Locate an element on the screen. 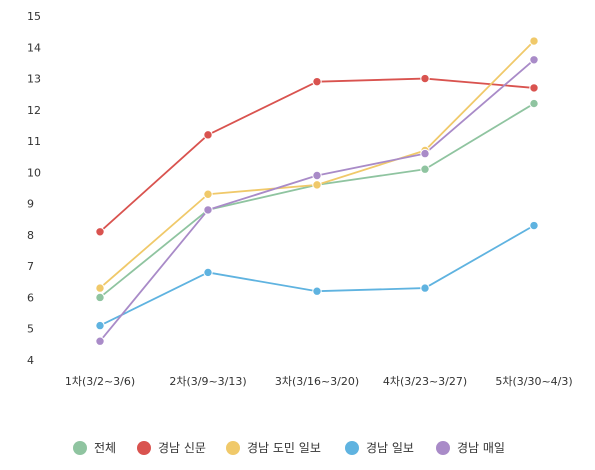 This screenshot has height=470, width=595. legend-label: 경남 신문 is located at coordinates (182, 448).